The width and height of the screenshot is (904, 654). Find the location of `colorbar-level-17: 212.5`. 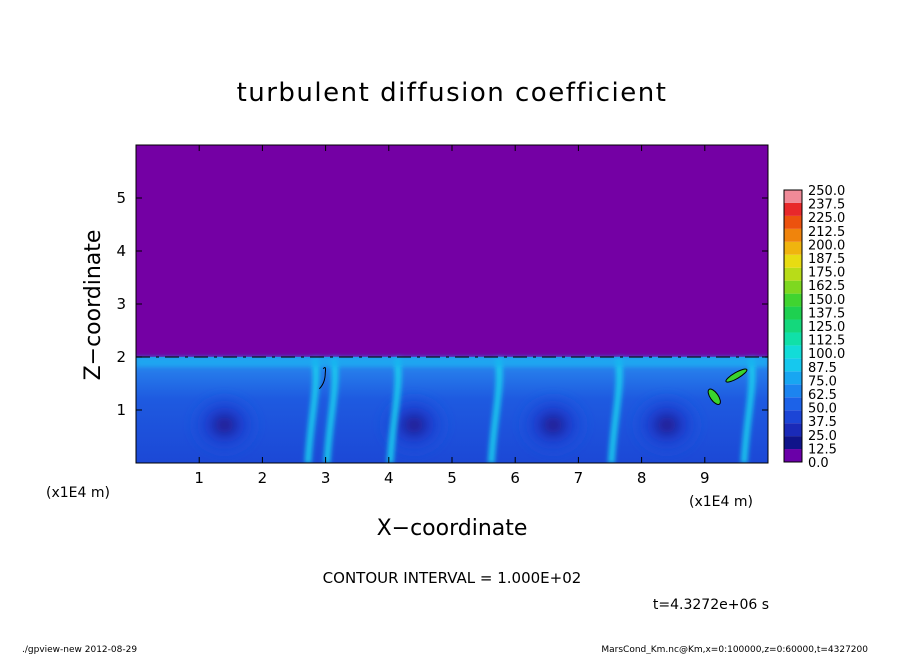

colorbar-level-17: 212.5 is located at coordinates (826, 232).